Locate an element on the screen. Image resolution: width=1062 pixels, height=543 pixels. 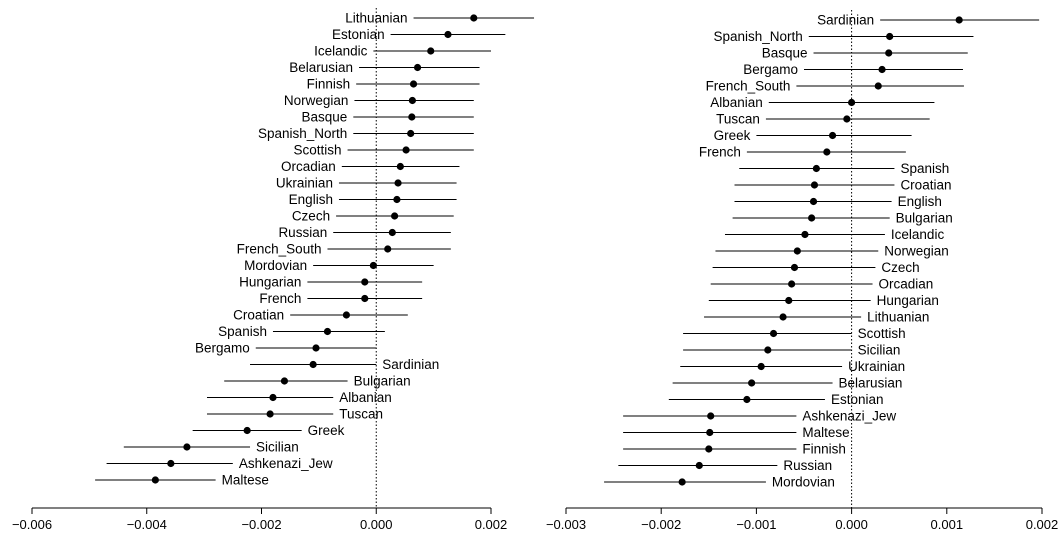
population-label: Sardinian is located at coordinates (410, 364).